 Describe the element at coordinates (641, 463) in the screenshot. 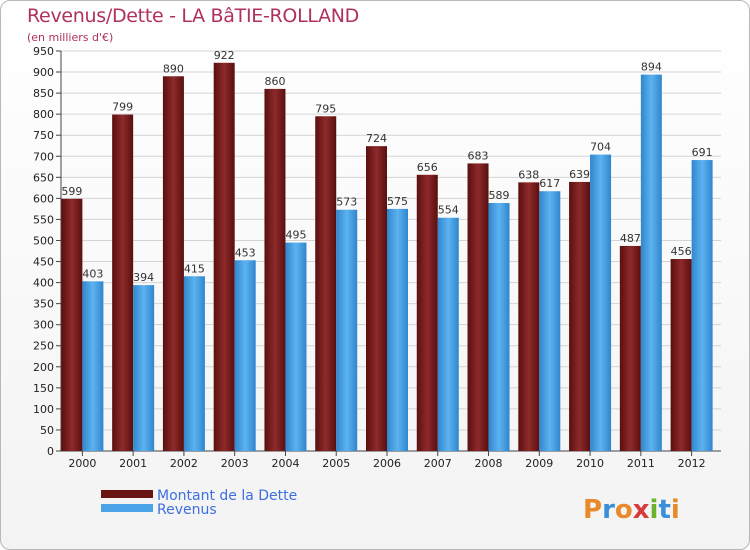

I see `x-tick-label: 2011` at that location.